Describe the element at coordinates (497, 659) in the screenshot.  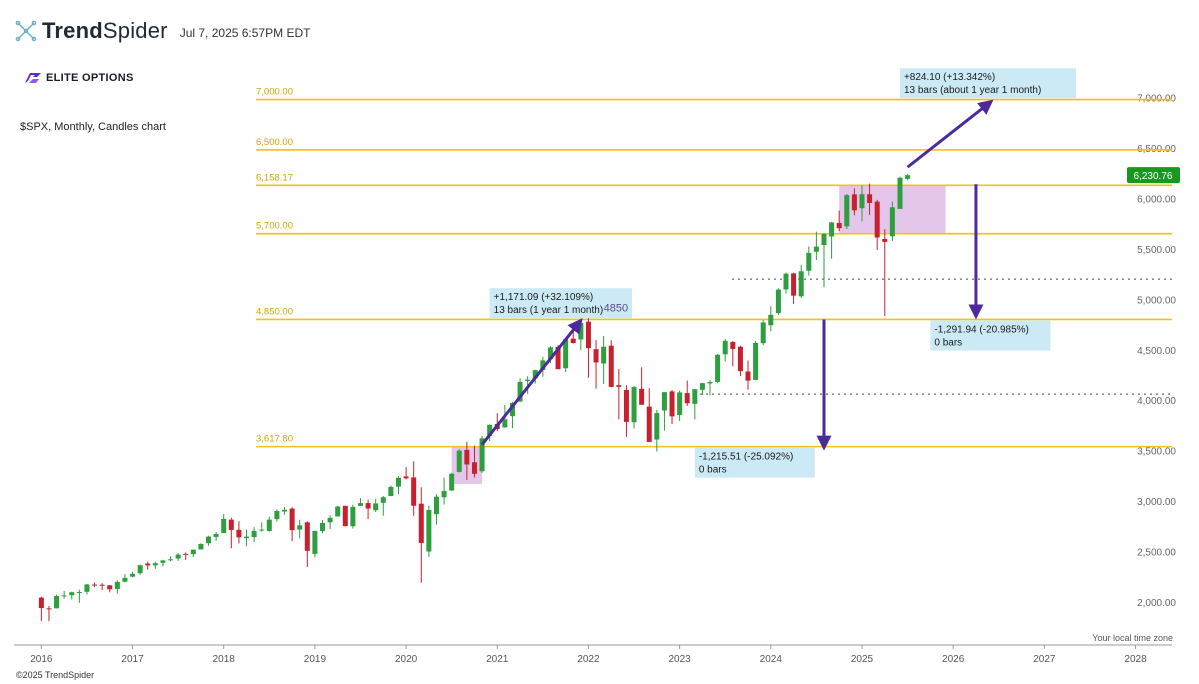
I see `x-tick-label: 2021` at that location.